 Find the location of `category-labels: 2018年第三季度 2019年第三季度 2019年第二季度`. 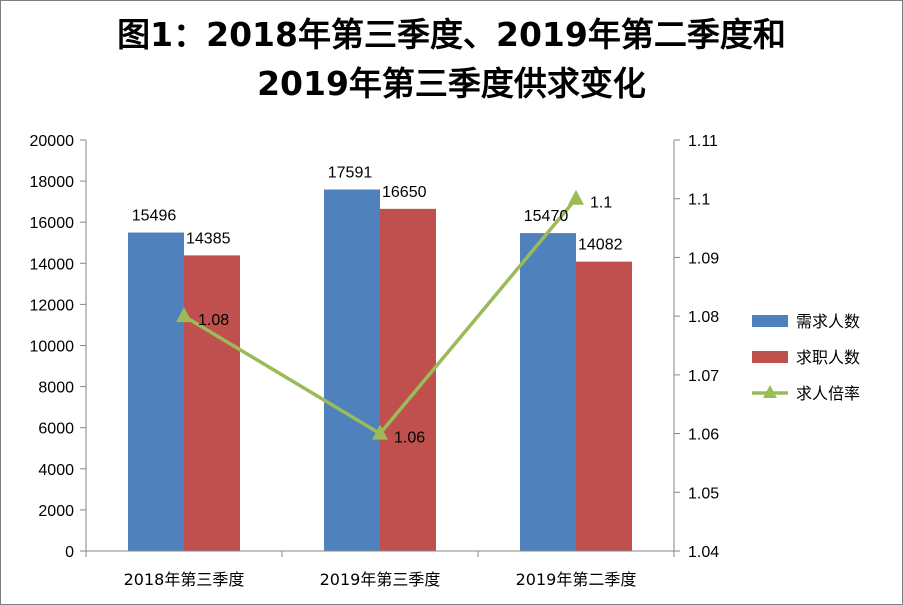

category-labels: 2018年第三季度 2019年第三季度 2019年第二季度 is located at coordinates (380, 579).